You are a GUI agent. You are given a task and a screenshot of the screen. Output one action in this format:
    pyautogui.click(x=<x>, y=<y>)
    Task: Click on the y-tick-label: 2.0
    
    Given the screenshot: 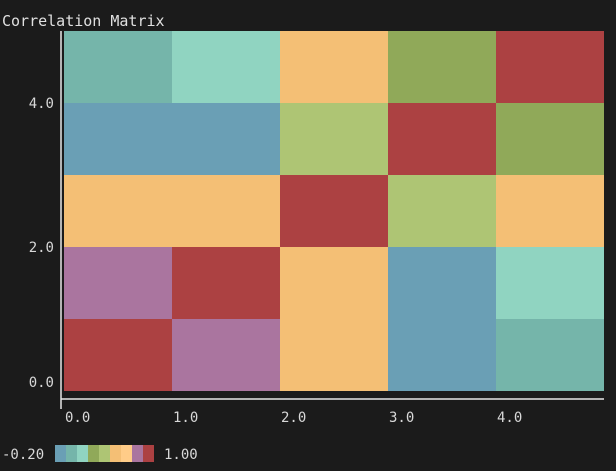 What is the action you would take?
    pyautogui.click(x=41, y=248)
    